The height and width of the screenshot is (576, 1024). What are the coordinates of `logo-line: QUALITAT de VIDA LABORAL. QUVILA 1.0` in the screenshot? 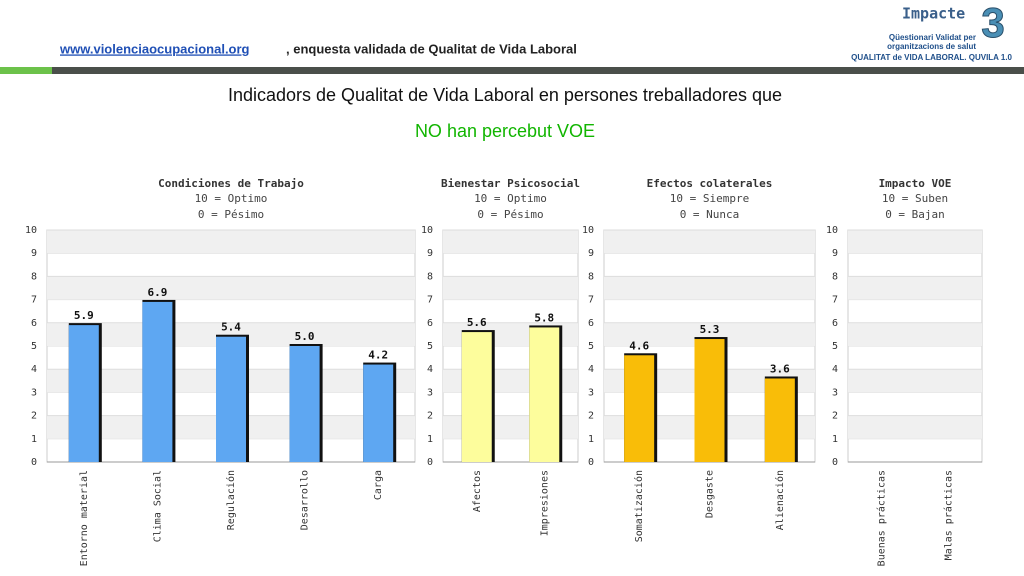 It's located at (931, 57).